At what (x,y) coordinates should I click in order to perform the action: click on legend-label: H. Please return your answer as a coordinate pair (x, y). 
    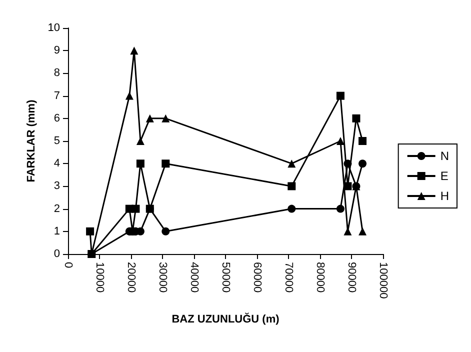
    Looking at the image, I should click on (445, 196).